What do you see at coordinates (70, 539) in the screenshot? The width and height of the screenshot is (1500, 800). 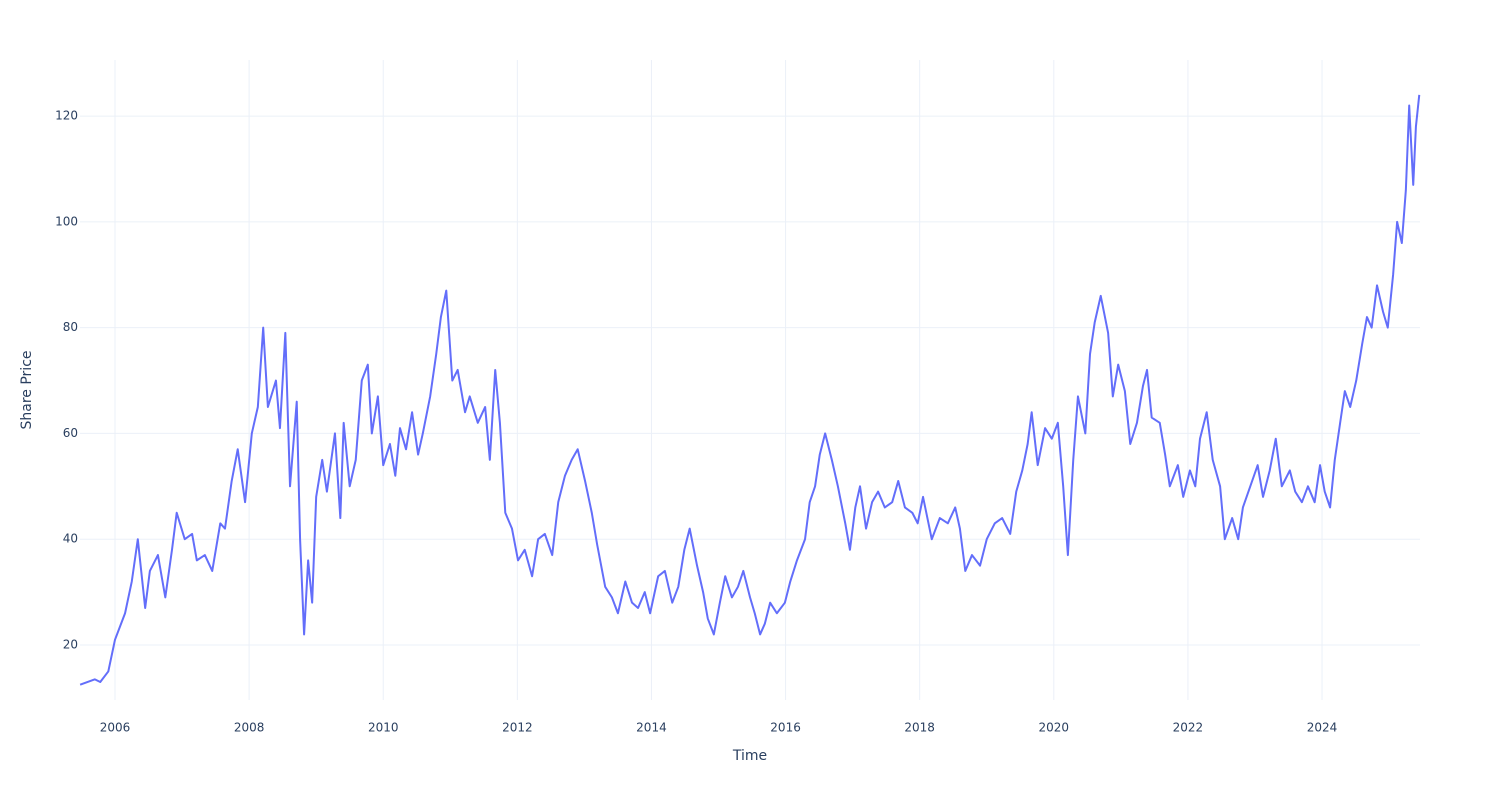 I see `y-tick-label: 40` at bounding box center [70, 539].